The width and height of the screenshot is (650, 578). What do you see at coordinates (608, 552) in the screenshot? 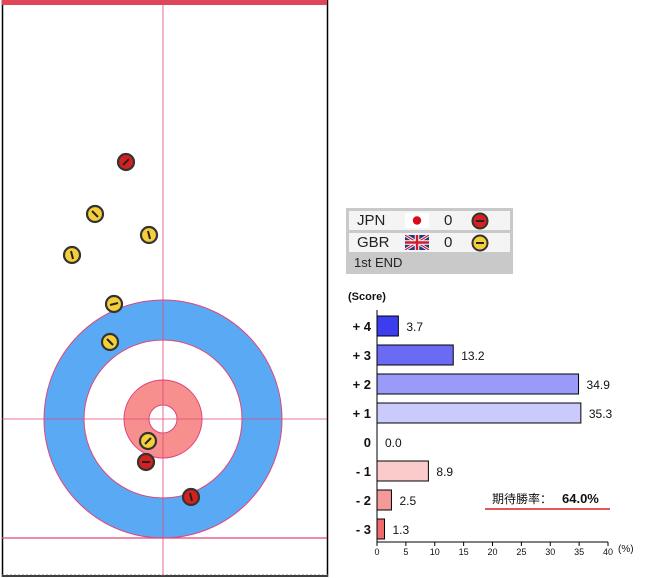
I see `x-tick-label: 40` at bounding box center [608, 552].